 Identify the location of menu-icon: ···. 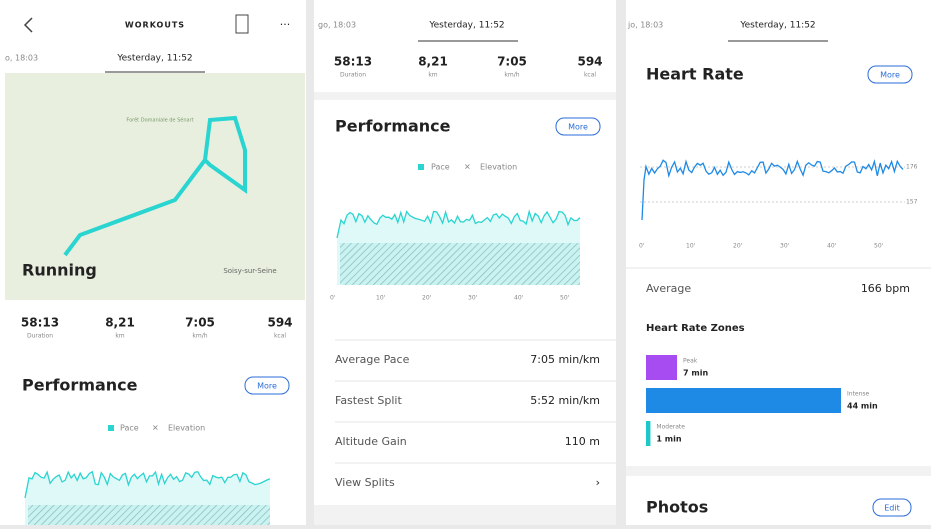
(285, 24).